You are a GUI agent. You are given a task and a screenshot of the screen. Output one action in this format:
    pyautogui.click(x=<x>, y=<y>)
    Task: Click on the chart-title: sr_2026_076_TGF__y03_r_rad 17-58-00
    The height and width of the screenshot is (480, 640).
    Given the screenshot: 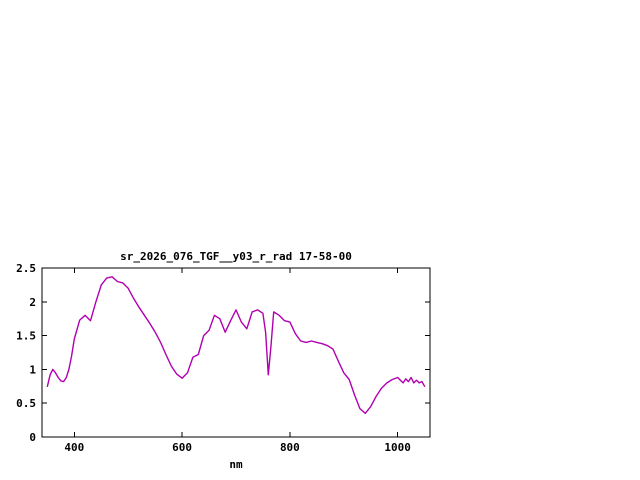 What is the action you would take?
    pyautogui.click(x=236, y=256)
    